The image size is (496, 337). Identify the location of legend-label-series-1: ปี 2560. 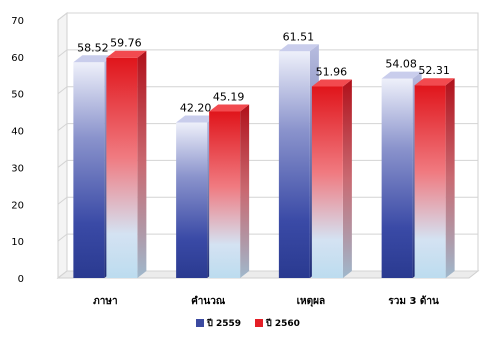
(283, 324).